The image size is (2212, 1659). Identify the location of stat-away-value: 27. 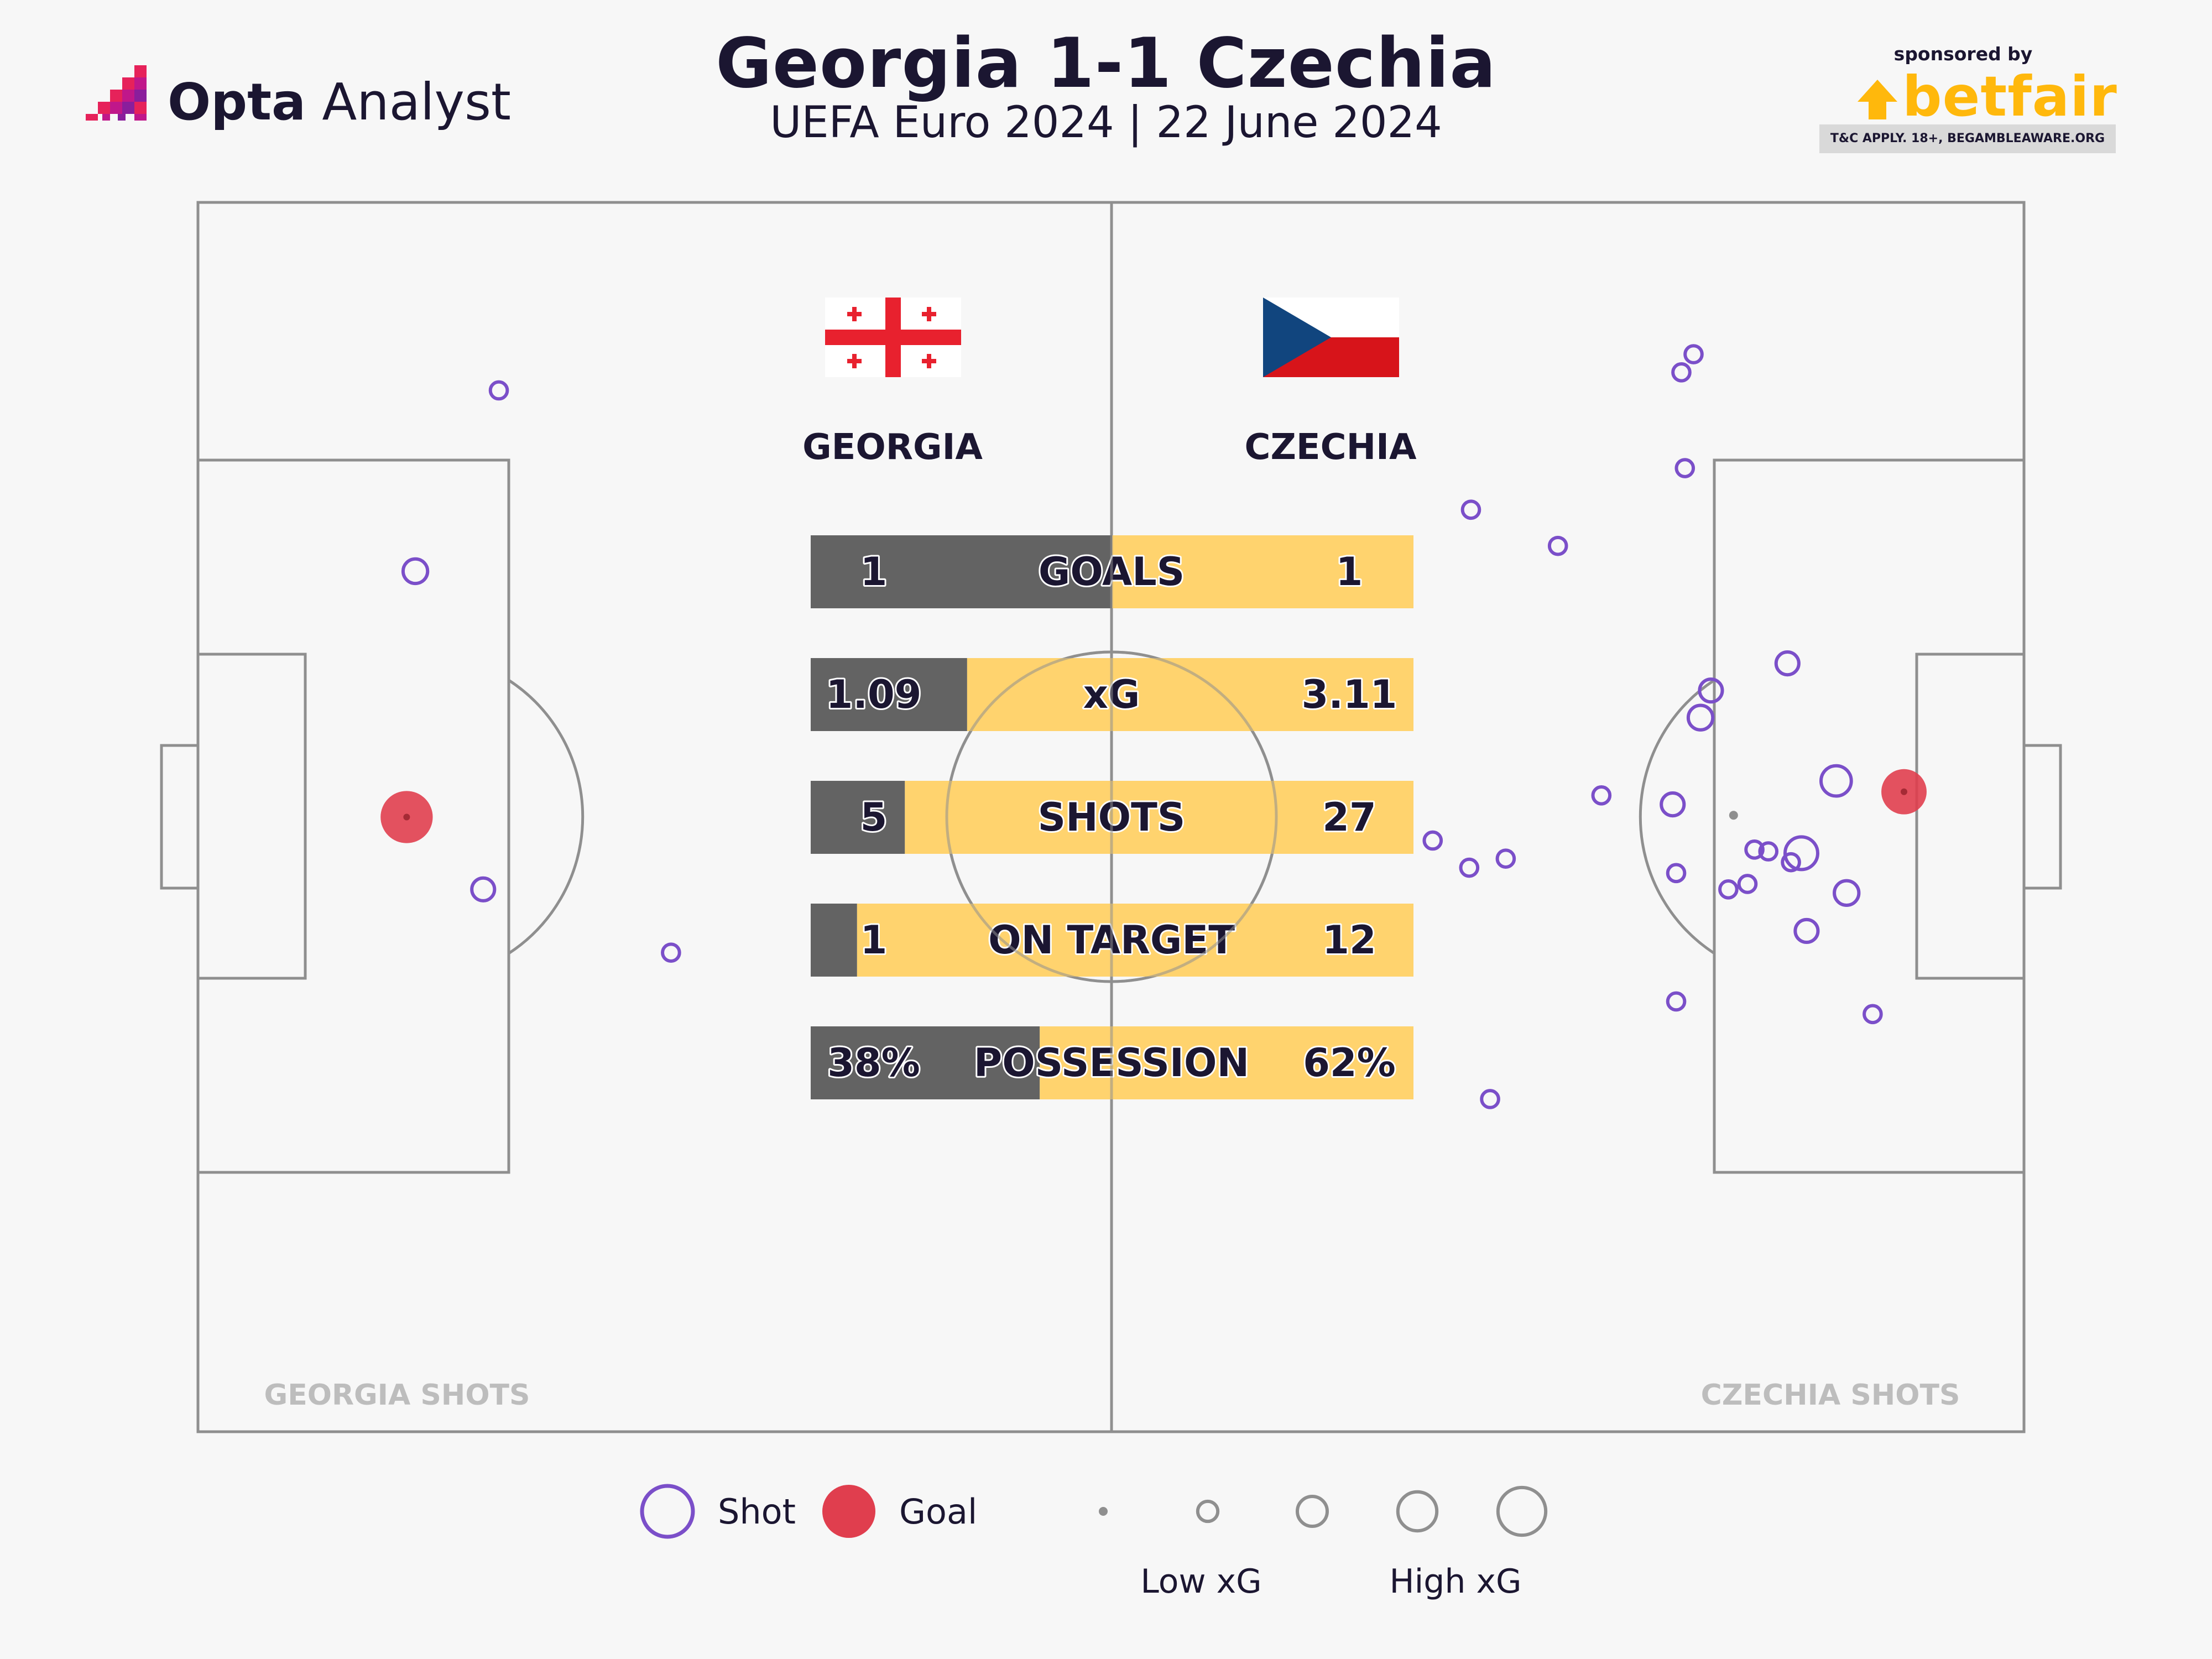
(1349, 818).